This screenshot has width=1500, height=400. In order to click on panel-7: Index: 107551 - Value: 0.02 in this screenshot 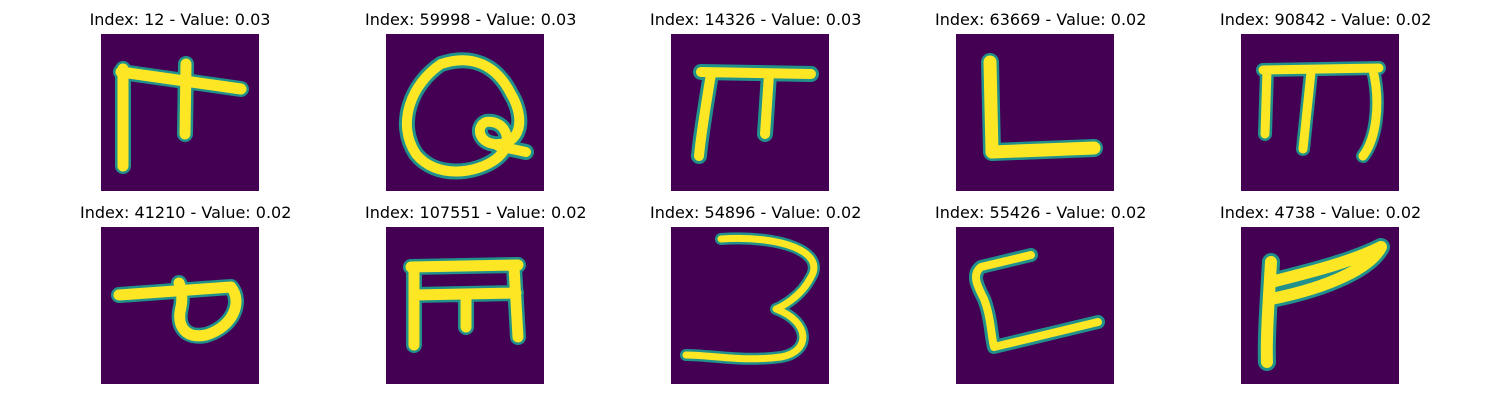, I will do `click(476, 293)`.